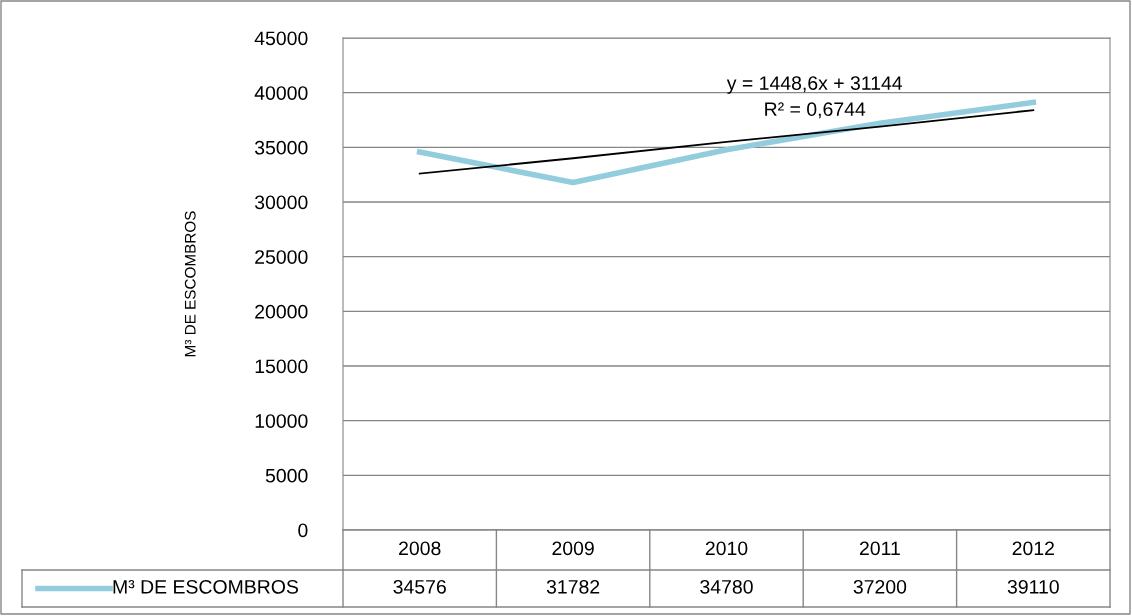 The width and height of the screenshot is (1132, 616). Describe the element at coordinates (879, 548) in the screenshot. I see `x-tick-label: 2011` at that location.